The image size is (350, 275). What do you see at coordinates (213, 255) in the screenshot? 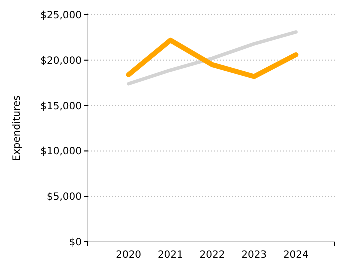
I see `x-tick-label: 2022` at bounding box center [213, 255].